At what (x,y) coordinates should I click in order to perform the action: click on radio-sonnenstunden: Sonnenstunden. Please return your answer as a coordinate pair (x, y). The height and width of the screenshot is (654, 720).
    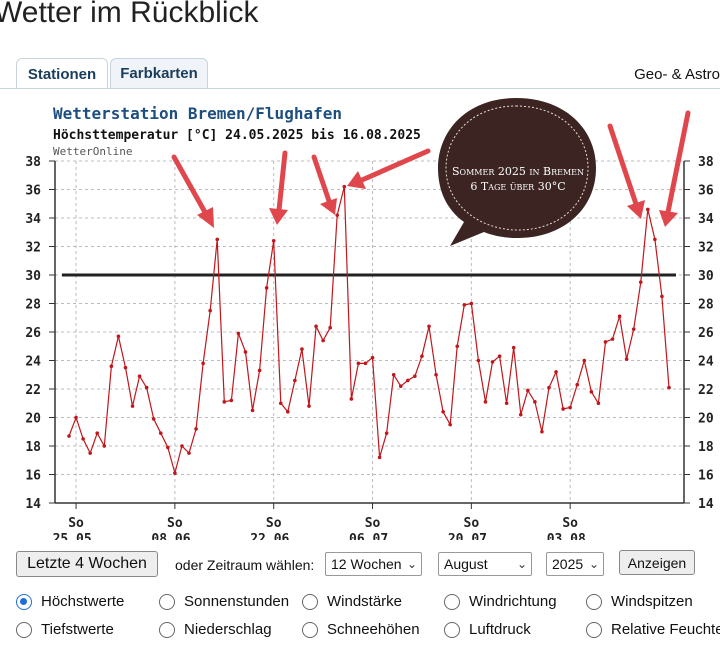
    Looking at the image, I should click on (224, 601).